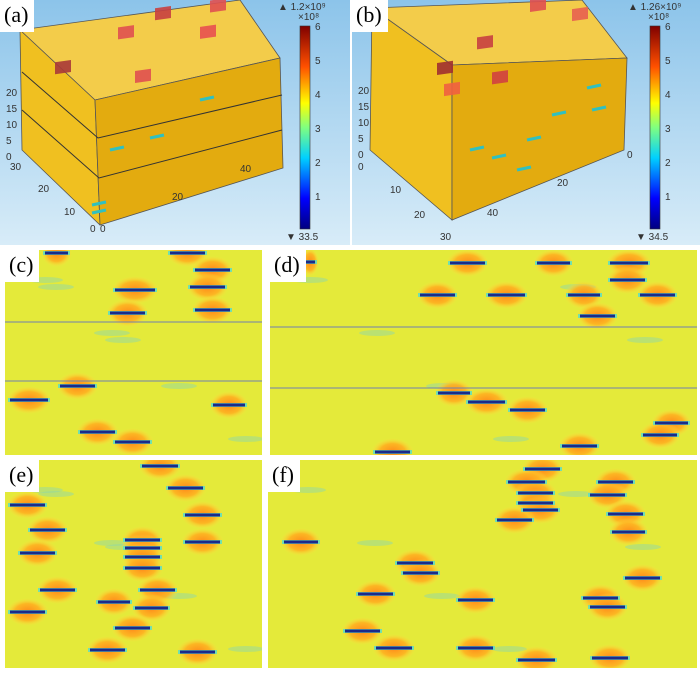  What do you see at coordinates (103, 229) in the screenshot?
I see `axis-x-tick: 0` at bounding box center [103, 229].